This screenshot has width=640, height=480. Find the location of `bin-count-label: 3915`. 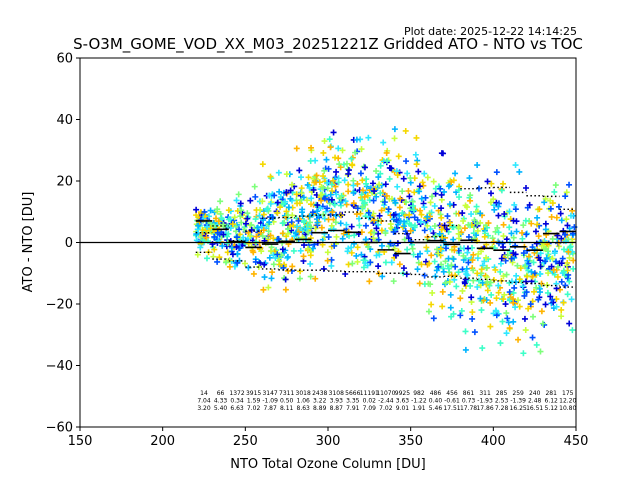

bin-count-label: 3915 is located at coordinates (253, 393).